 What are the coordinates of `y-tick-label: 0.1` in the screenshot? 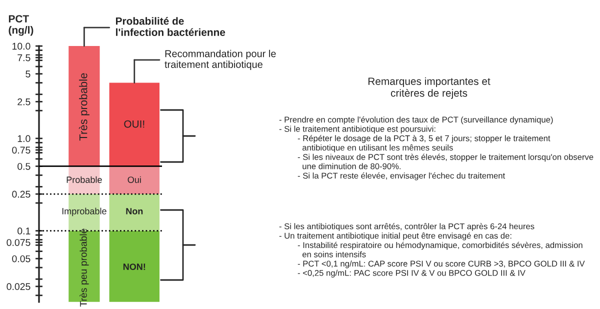 It's located at (24, 231).